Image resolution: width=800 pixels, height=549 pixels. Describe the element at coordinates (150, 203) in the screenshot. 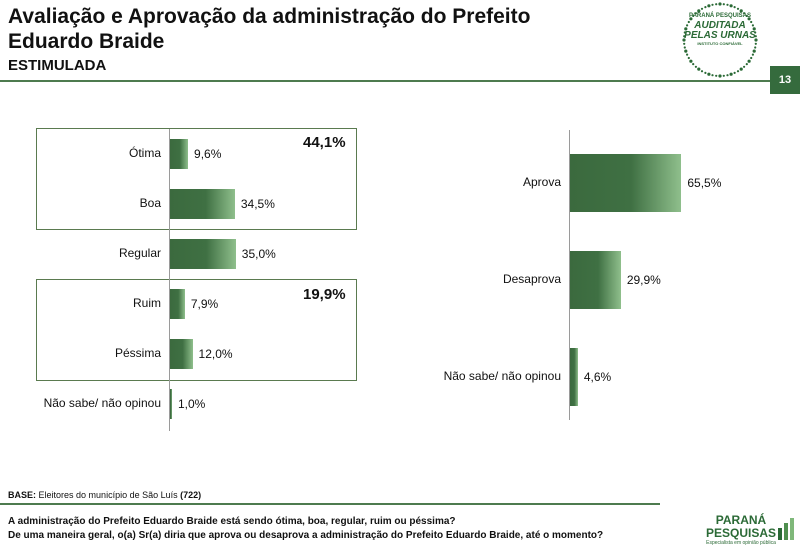

I see `evaluation-category-label: Boa` at that location.